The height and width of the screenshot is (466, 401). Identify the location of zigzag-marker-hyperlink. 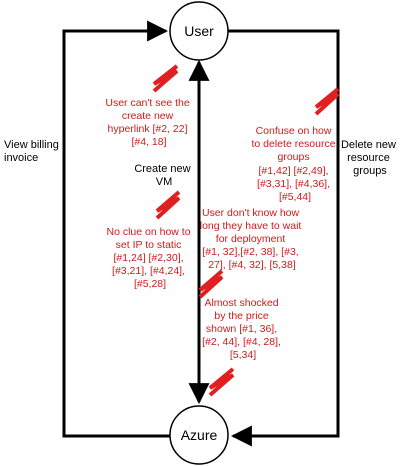
(165, 78).